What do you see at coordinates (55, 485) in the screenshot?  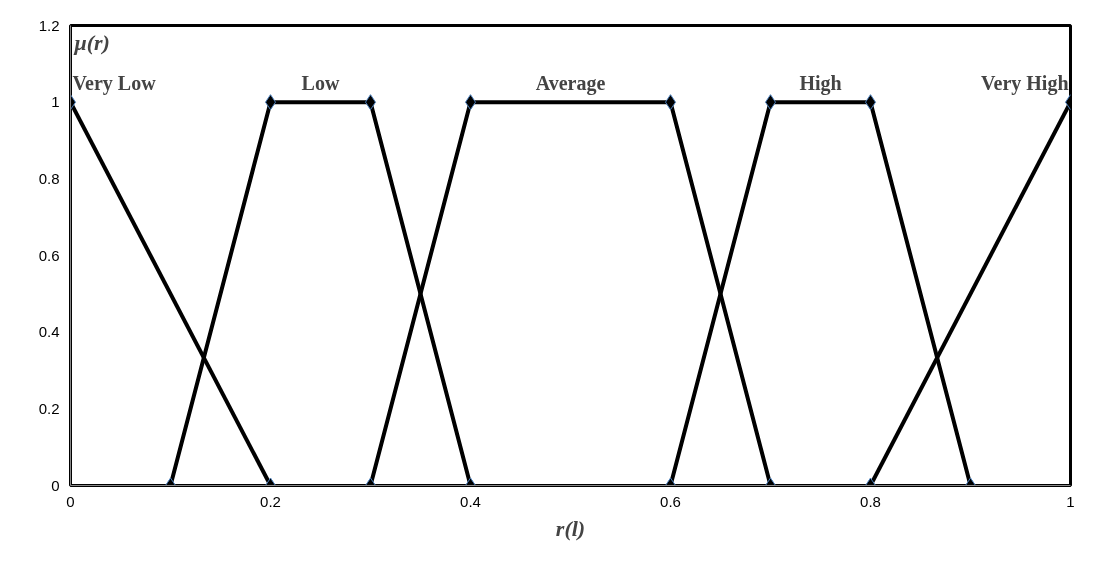 I see `y-tick-label: 0` at bounding box center [55, 485].